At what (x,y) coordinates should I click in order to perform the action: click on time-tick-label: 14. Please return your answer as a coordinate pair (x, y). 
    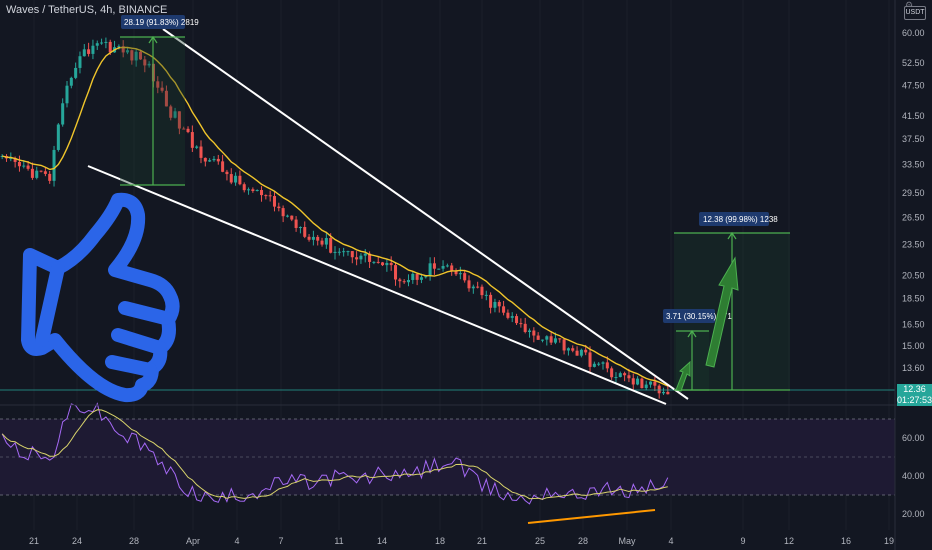
    Looking at the image, I should click on (382, 541).